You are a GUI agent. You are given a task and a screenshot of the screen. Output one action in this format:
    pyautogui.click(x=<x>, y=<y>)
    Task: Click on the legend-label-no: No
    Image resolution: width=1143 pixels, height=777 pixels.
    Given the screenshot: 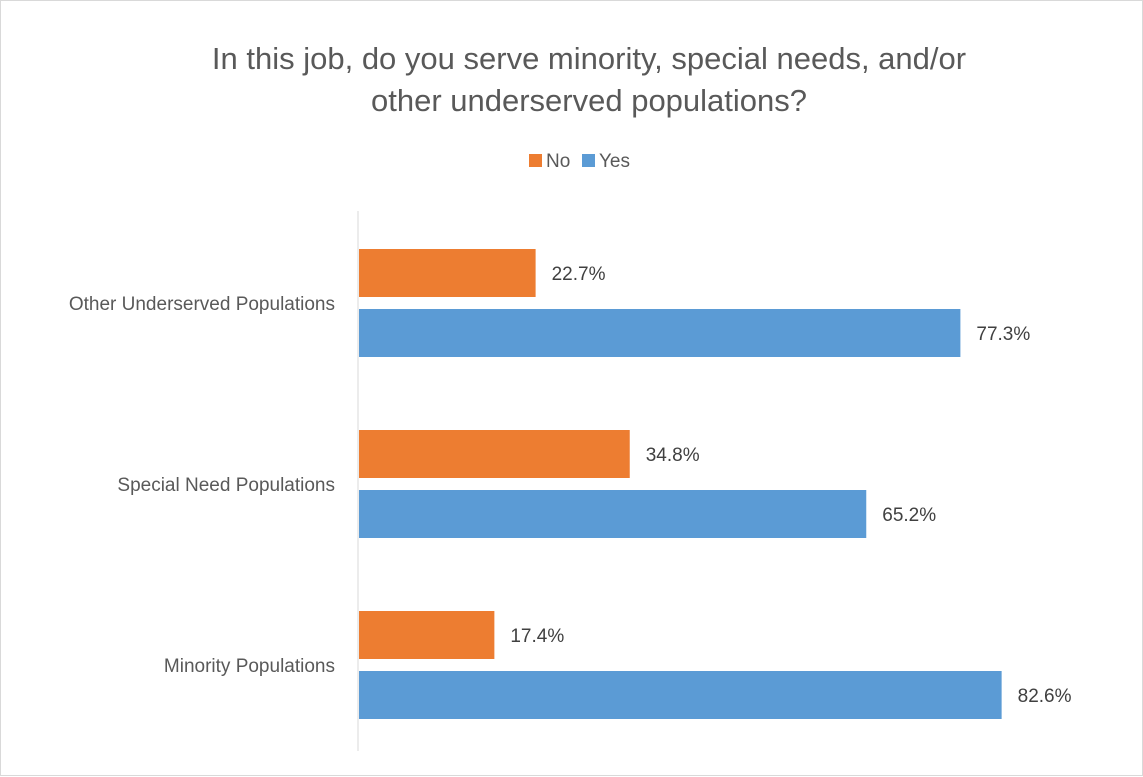 What is the action you would take?
    pyautogui.click(x=558, y=161)
    